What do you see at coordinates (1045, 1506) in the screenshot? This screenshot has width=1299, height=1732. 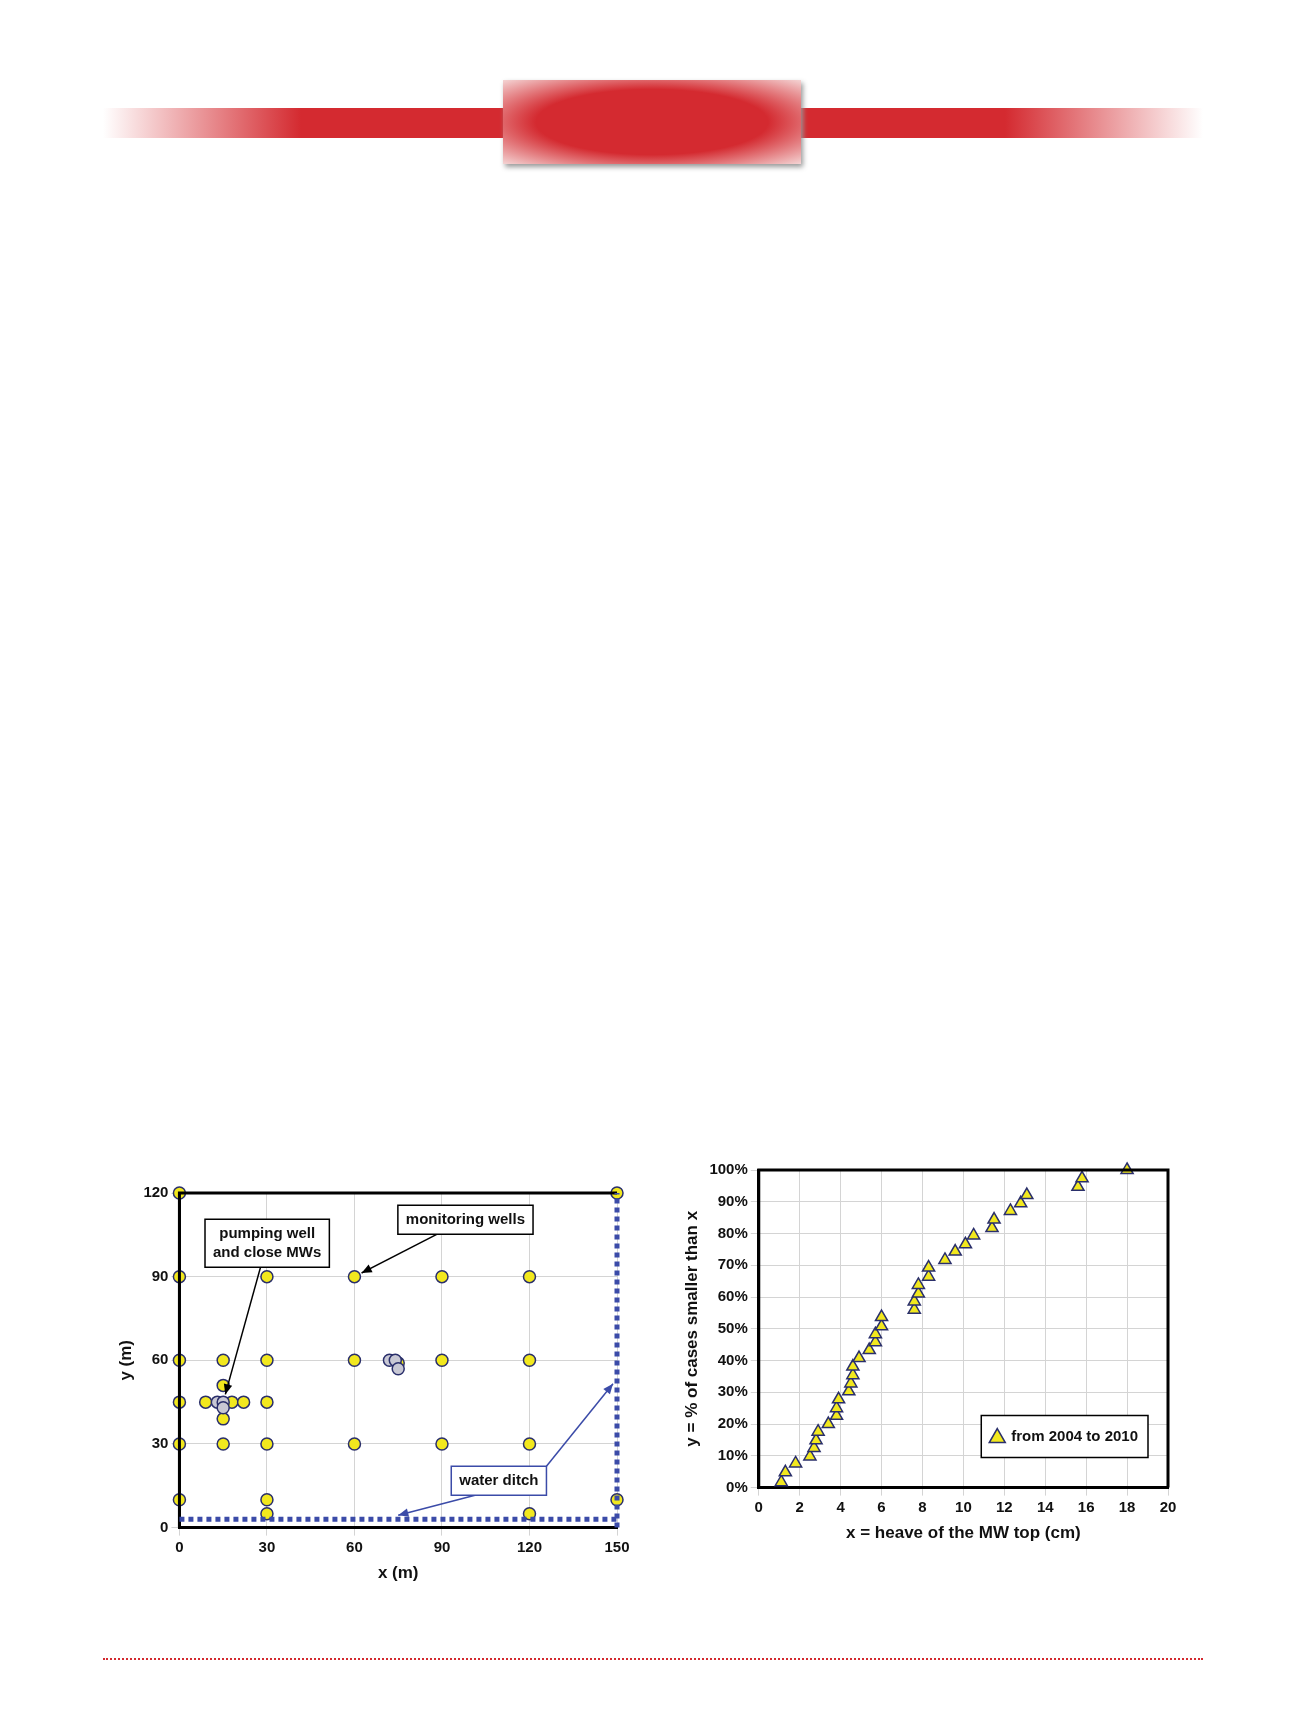 I see `x-tick-label: 14` at bounding box center [1045, 1506].